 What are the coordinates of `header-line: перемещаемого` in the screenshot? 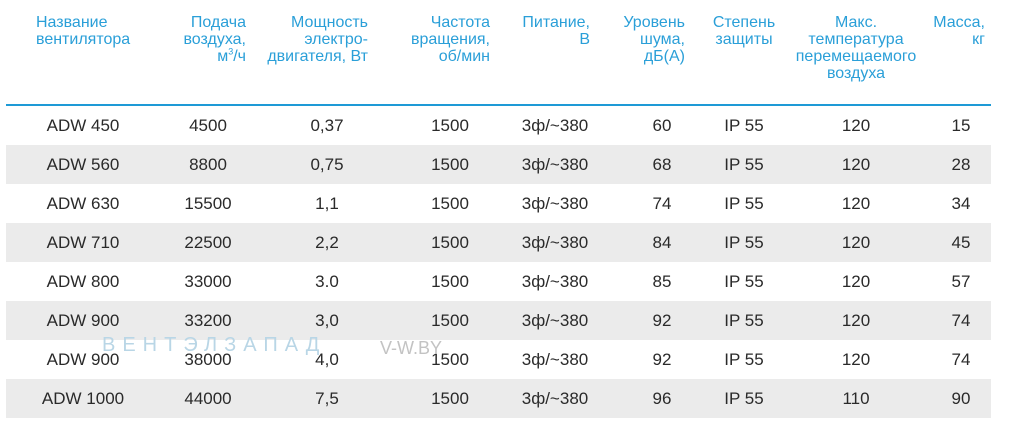 It's located at (856, 56).